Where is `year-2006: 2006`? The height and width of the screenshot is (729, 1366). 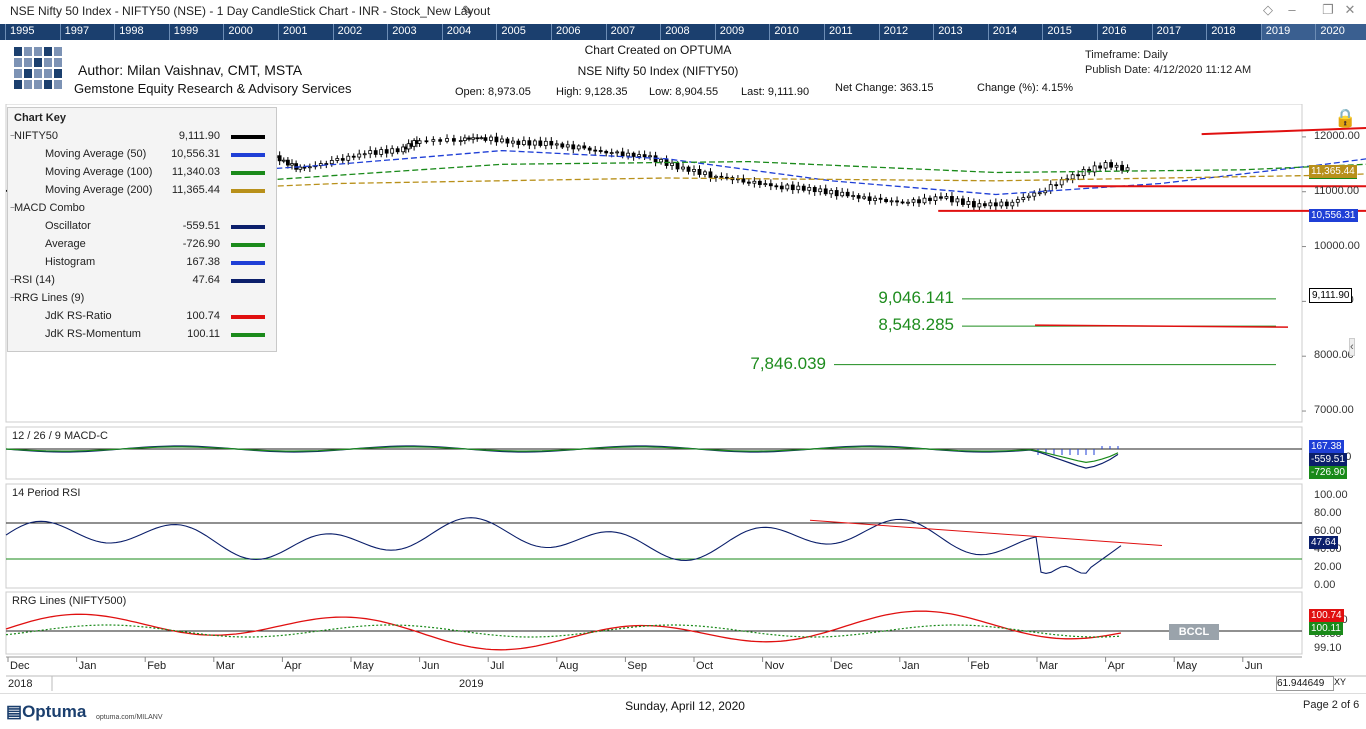
year-2006: 2006 is located at coordinates (568, 31).